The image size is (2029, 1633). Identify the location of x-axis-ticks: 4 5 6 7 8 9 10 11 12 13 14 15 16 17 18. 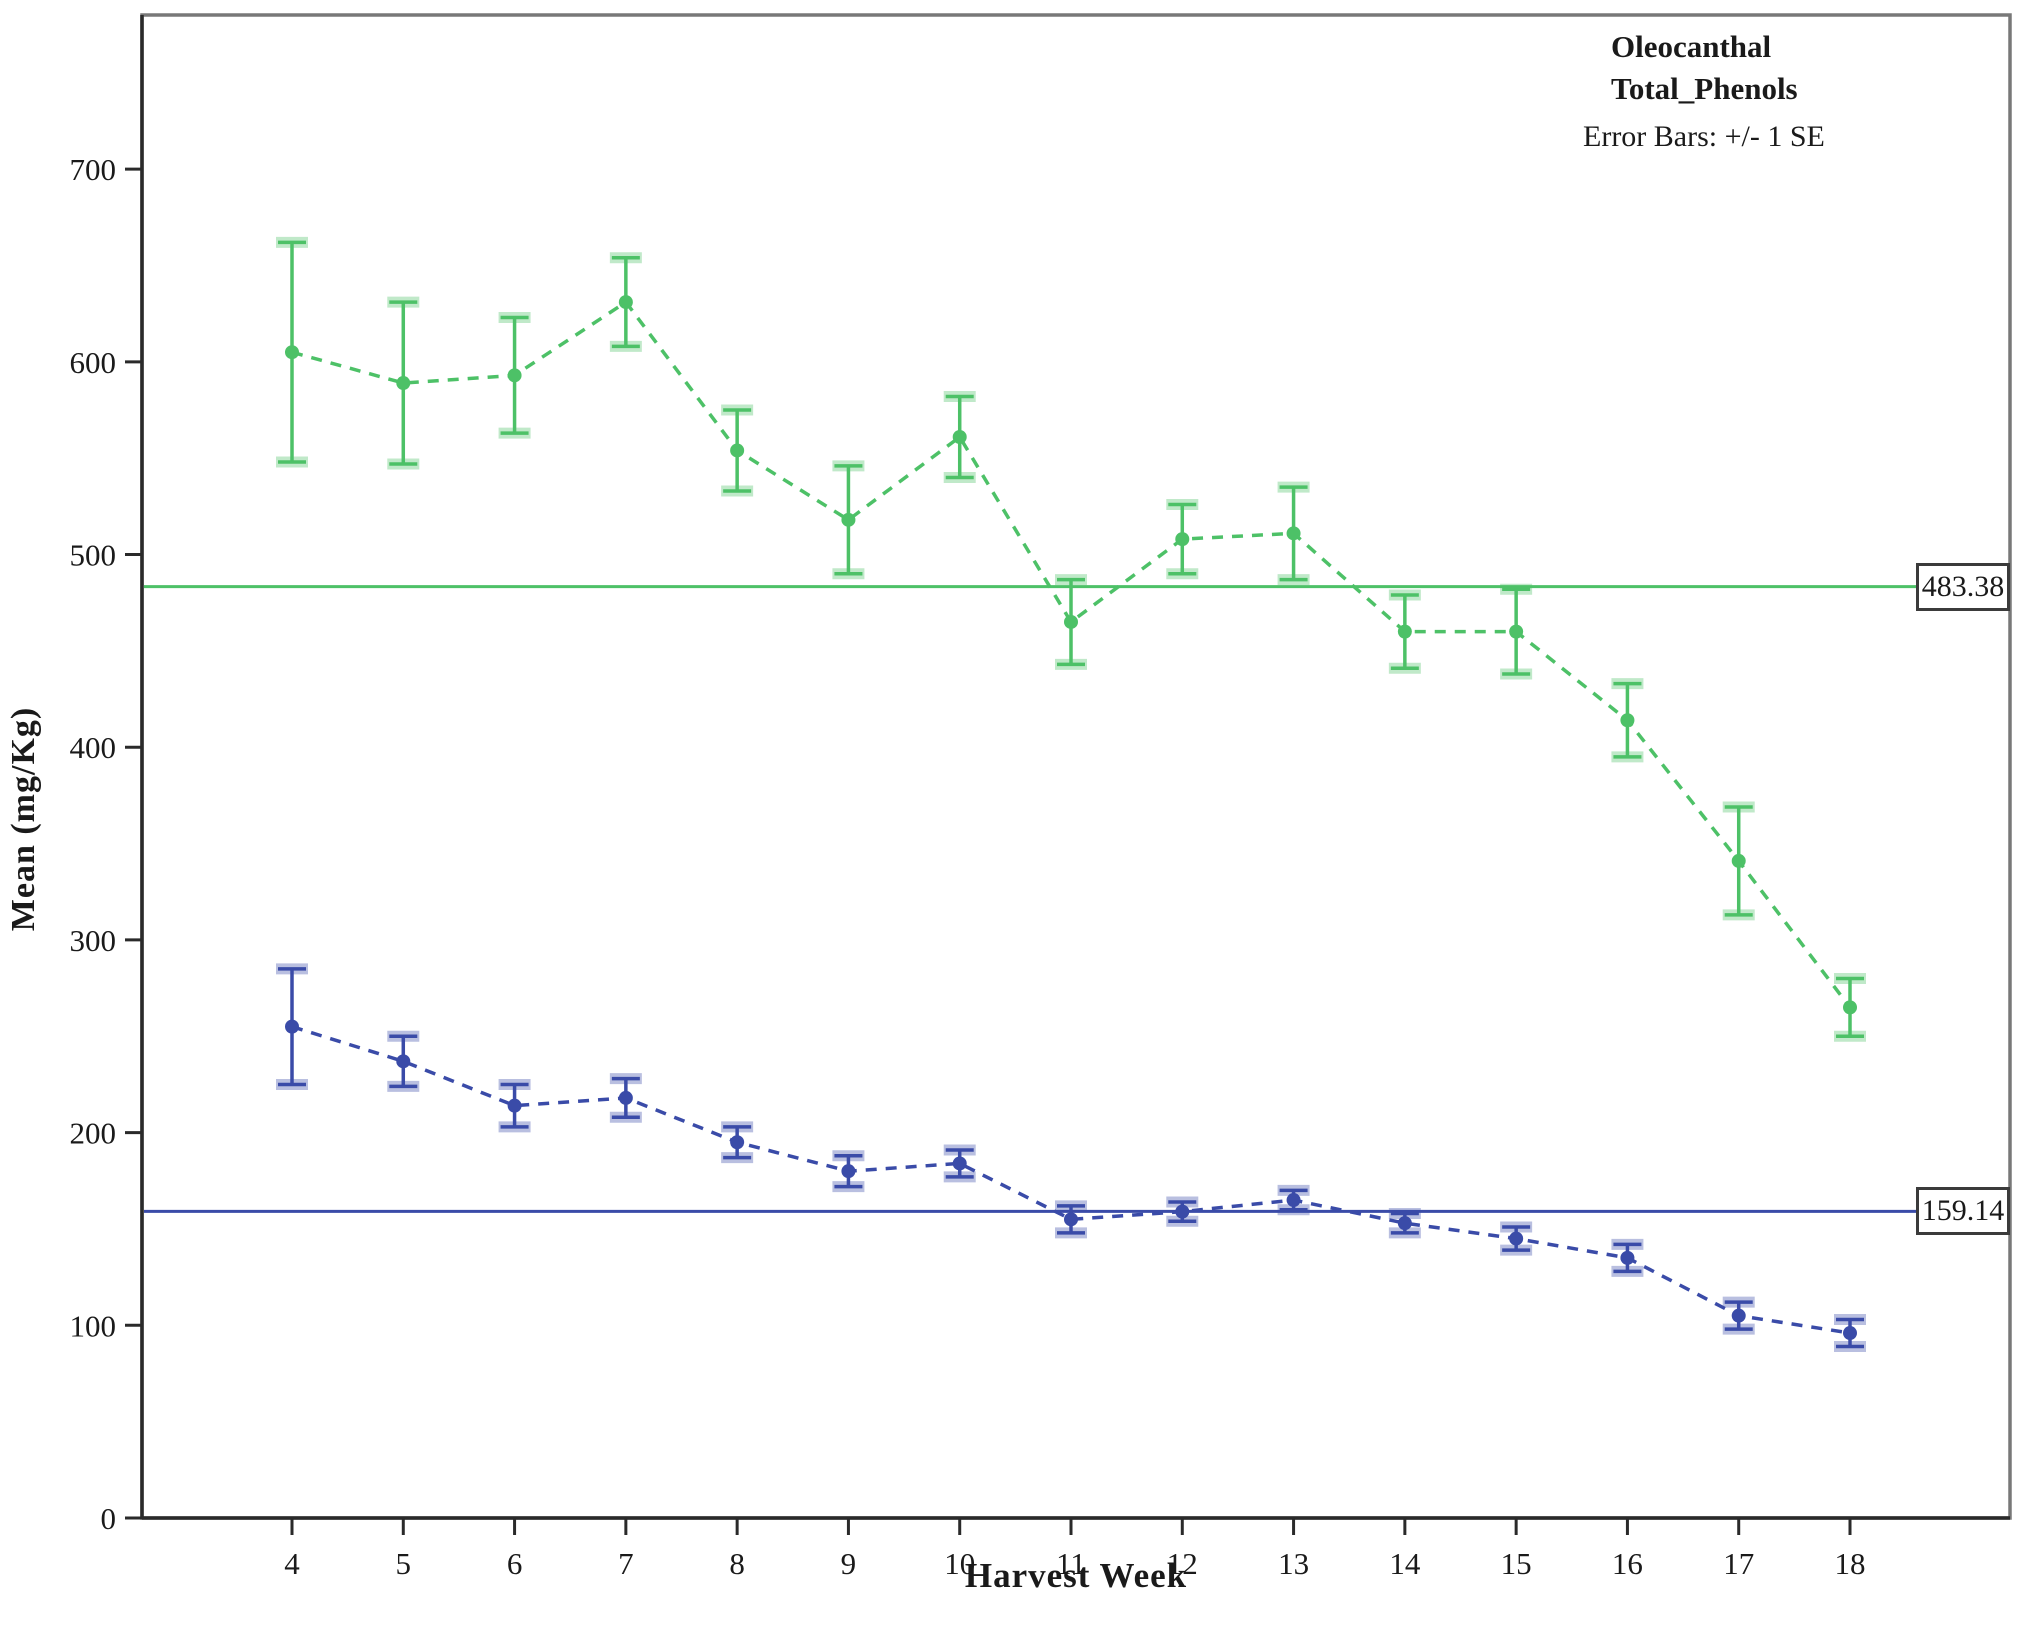
(1075, 1549).